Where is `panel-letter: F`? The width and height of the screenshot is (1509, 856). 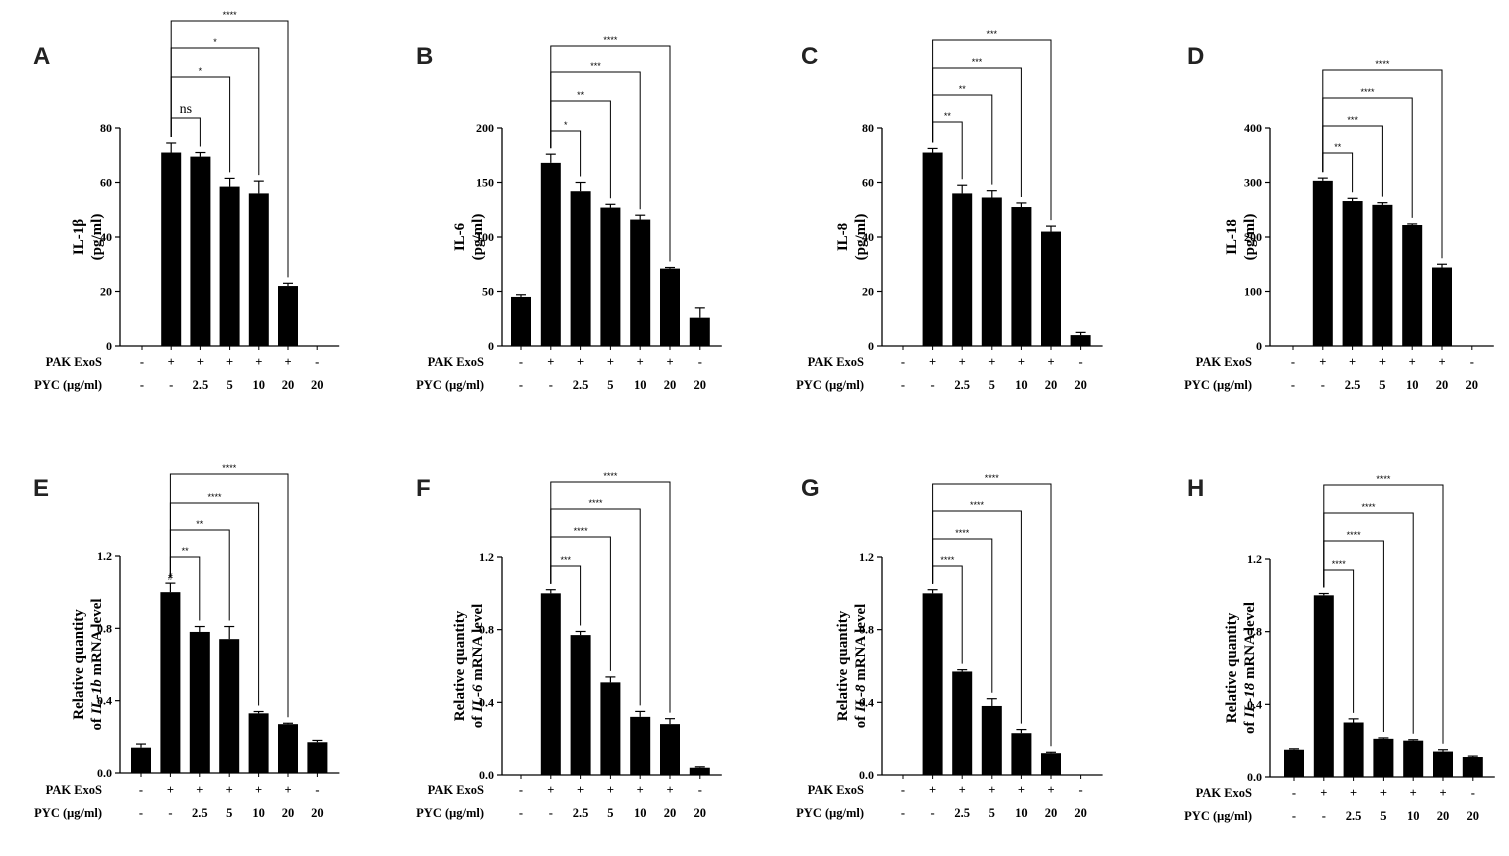
panel-letter: F is located at coordinates (423, 488).